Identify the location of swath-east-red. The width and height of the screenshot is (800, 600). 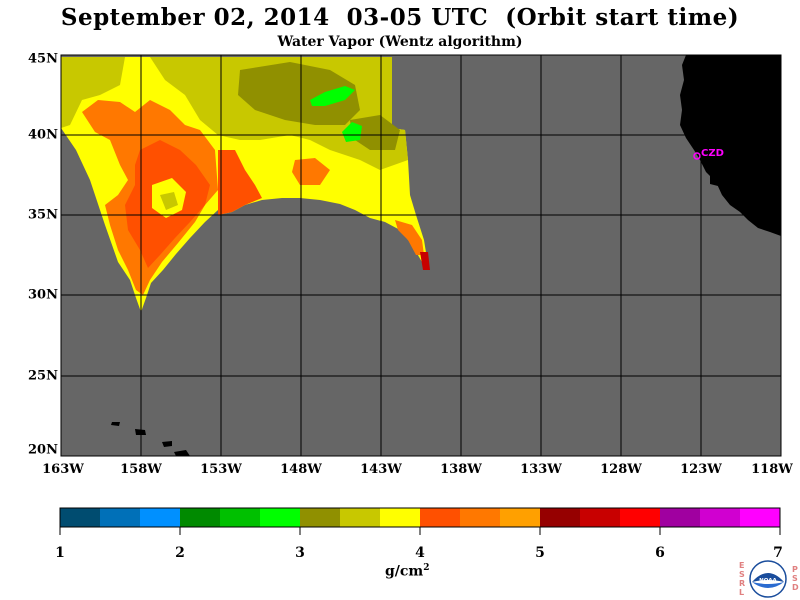
(425, 261).